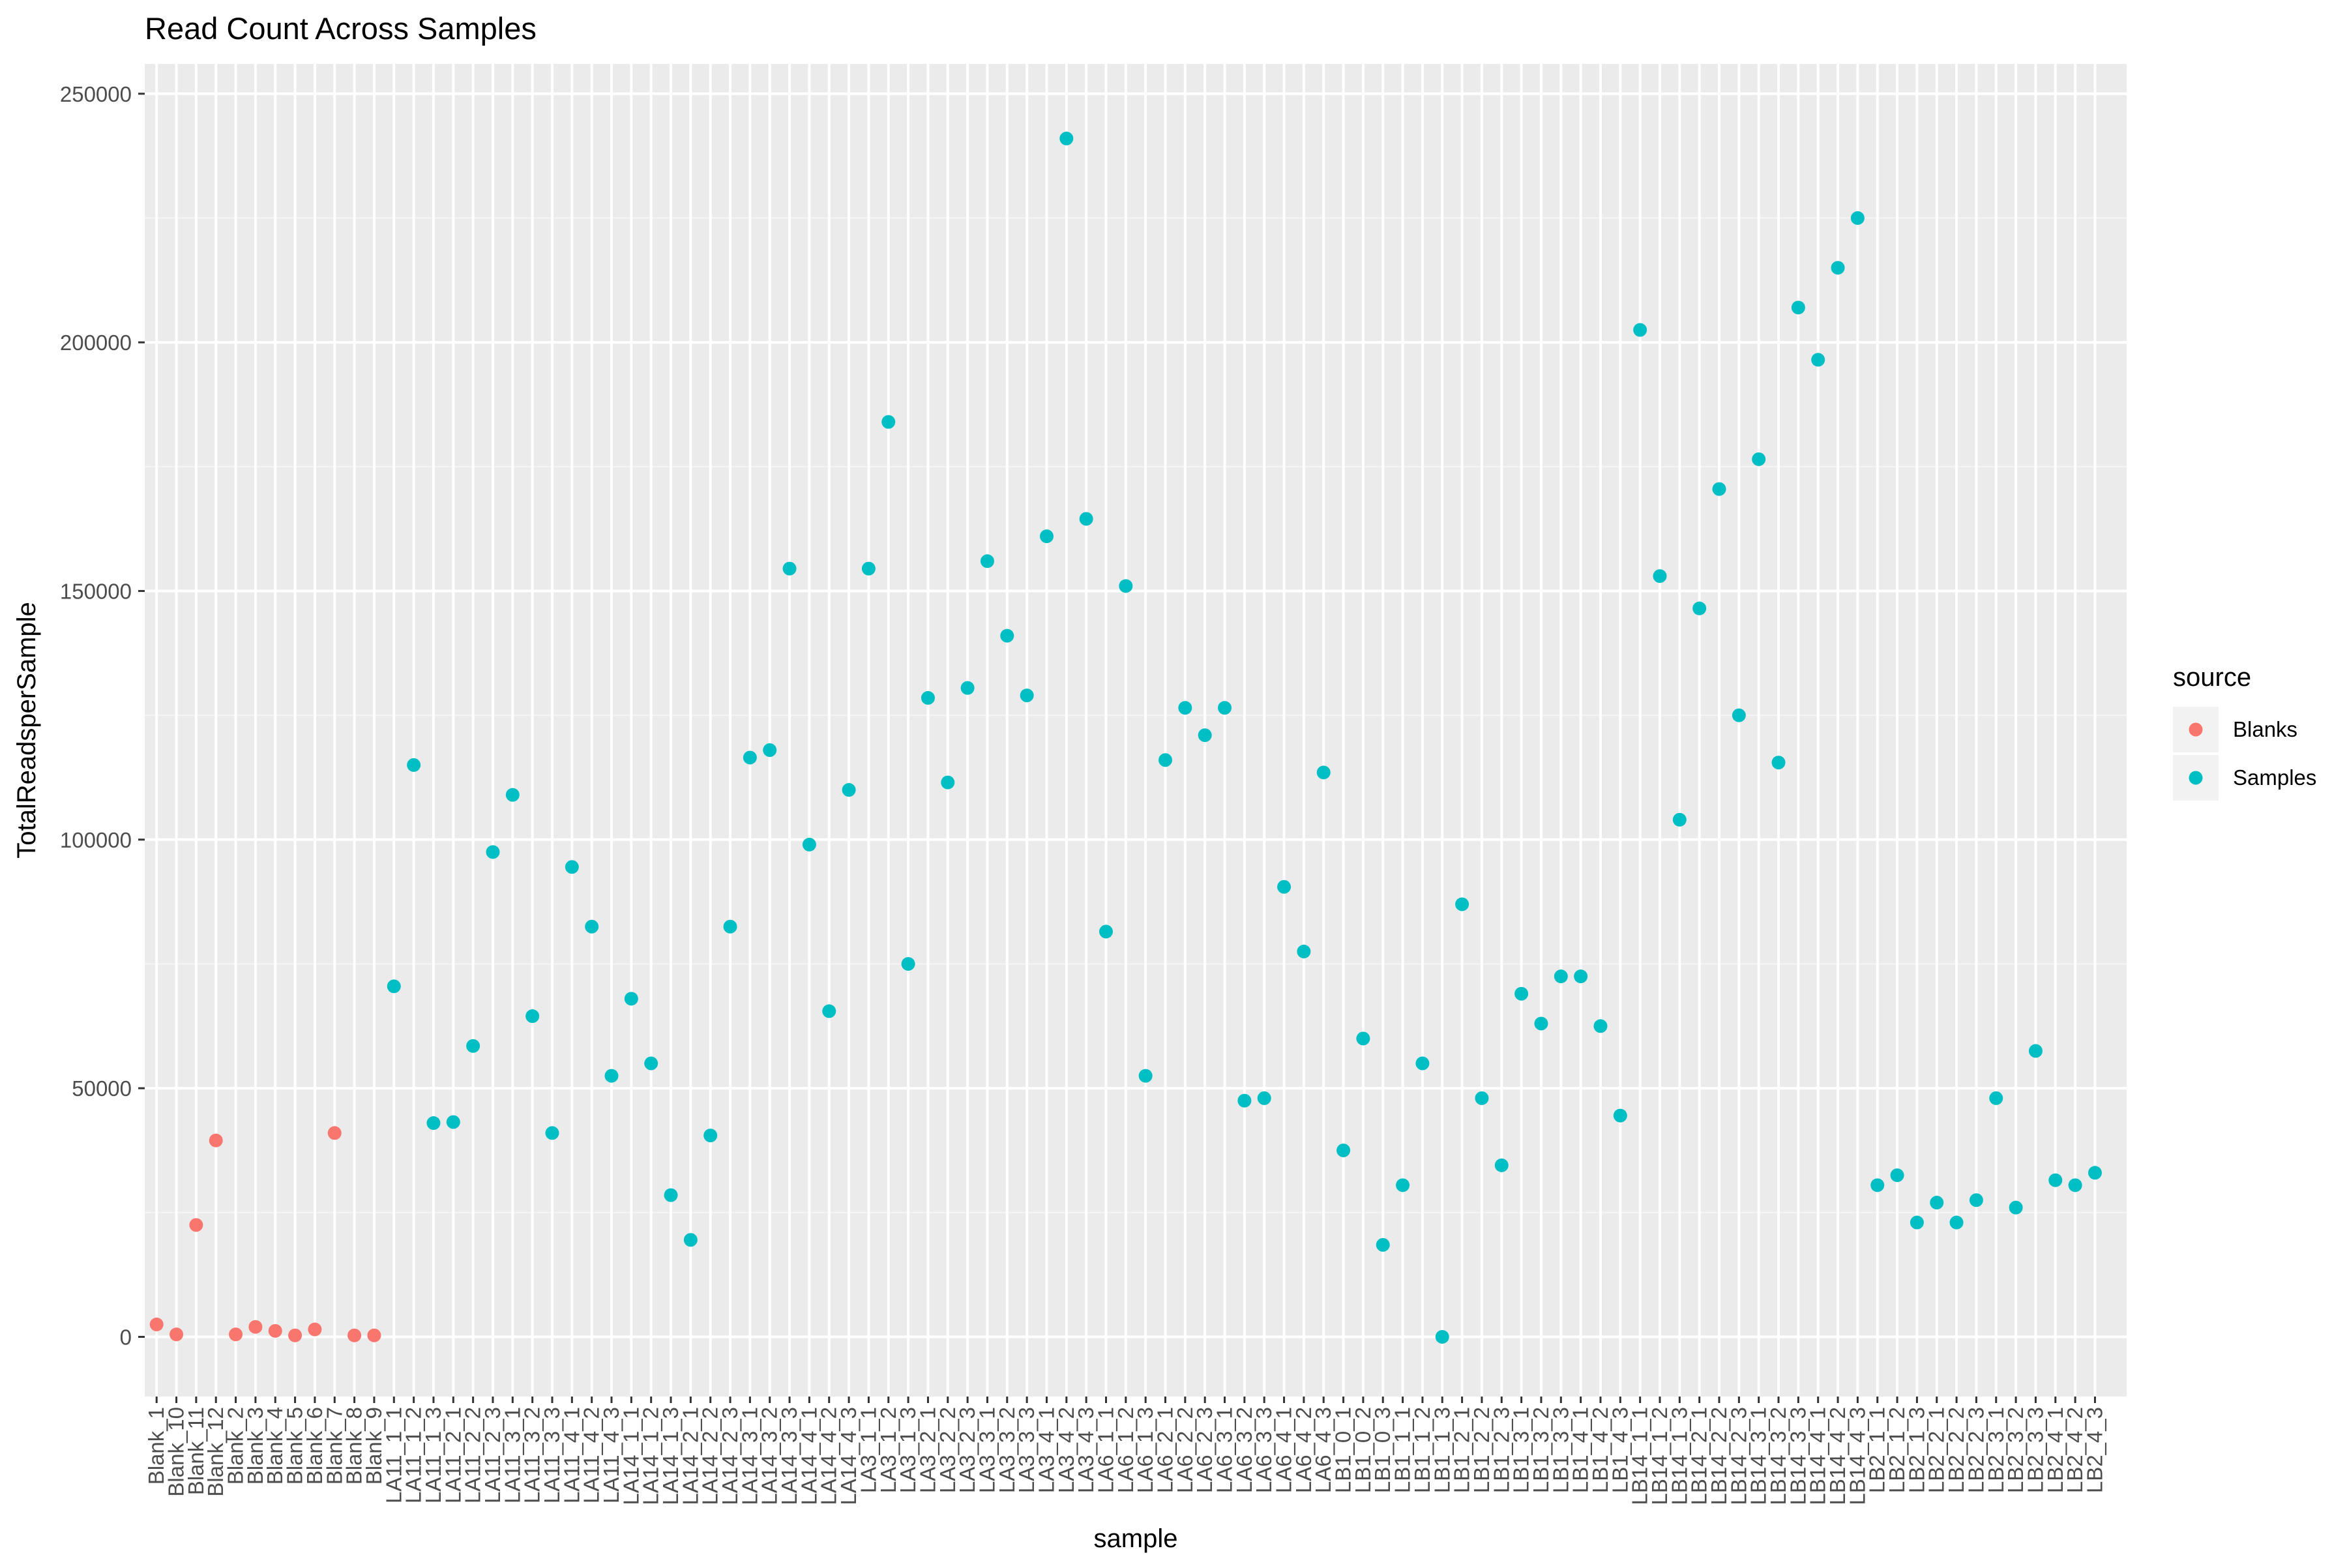 The width and height of the screenshot is (2347, 1568). I want to click on x-tick-label: LA3_2_3, so click(967, 1450).